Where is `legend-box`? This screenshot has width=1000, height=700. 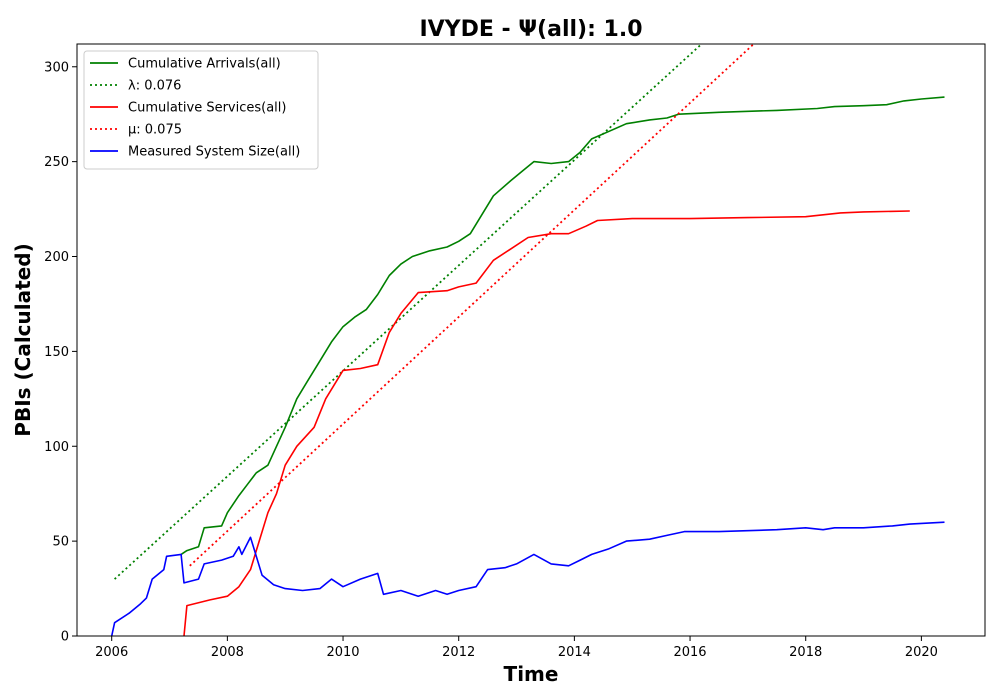 legend-box is located at coordinates (201, 110).